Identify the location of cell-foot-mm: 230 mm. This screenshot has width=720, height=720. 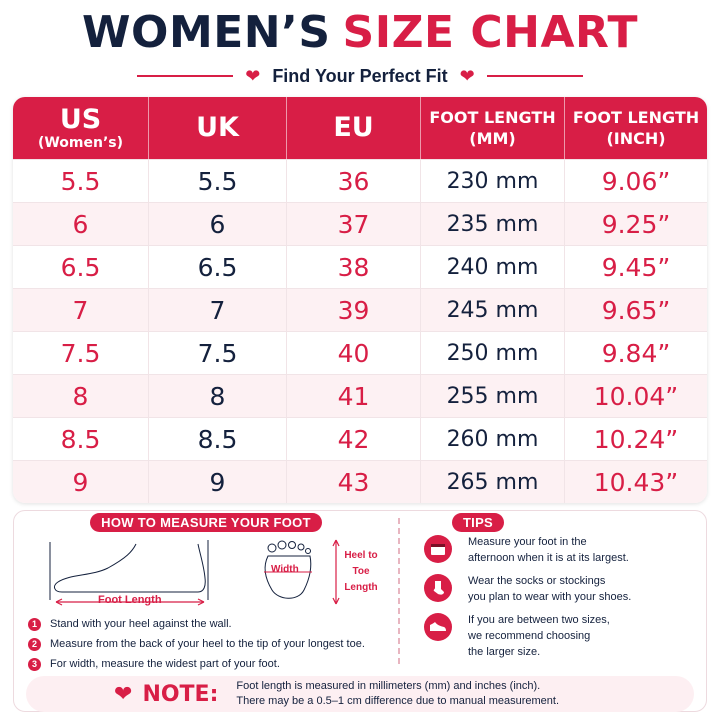
(493, 181).